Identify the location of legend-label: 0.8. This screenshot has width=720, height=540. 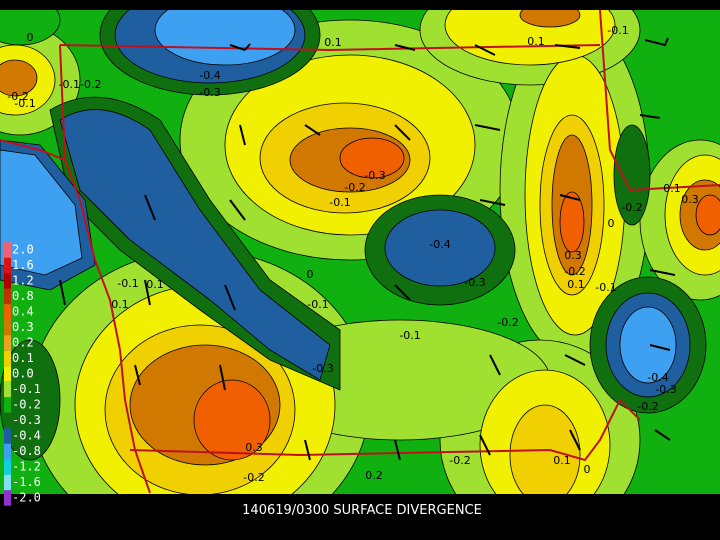
(23, 296).